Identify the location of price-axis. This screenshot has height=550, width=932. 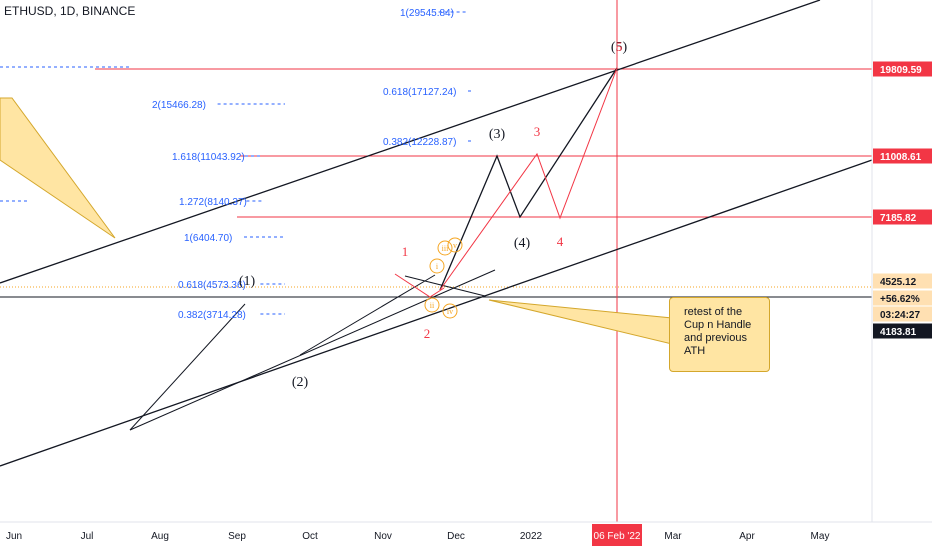
(902, 261).